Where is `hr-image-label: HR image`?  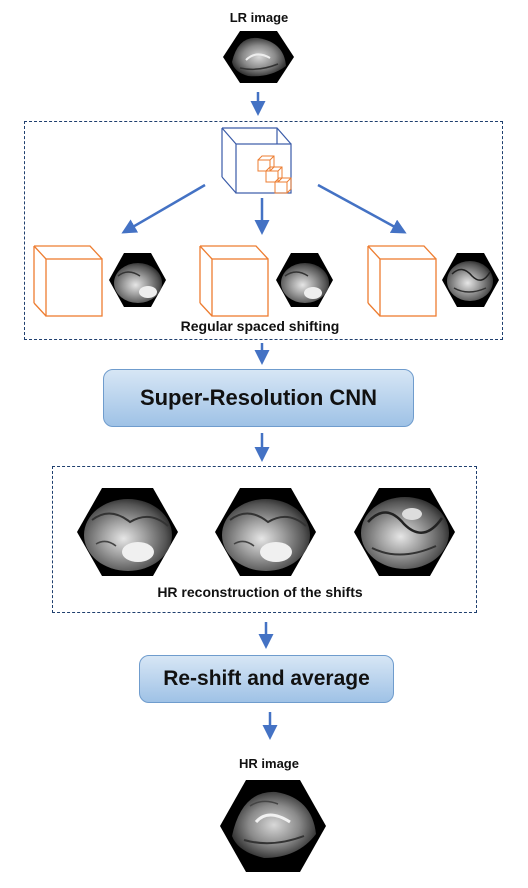 hr-image-label: HR image is located at coordinates (269, 763).